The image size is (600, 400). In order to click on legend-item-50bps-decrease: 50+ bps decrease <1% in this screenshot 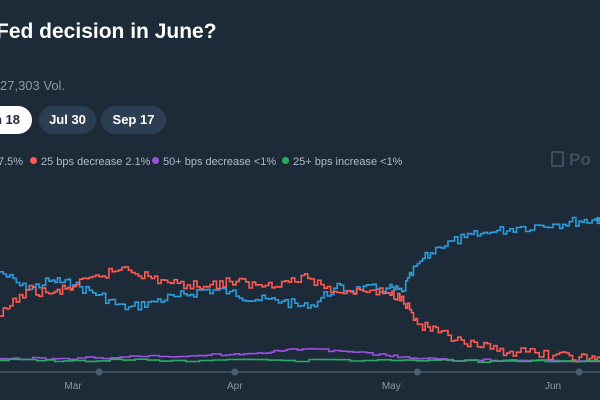, I will do `click(214, 162)`.